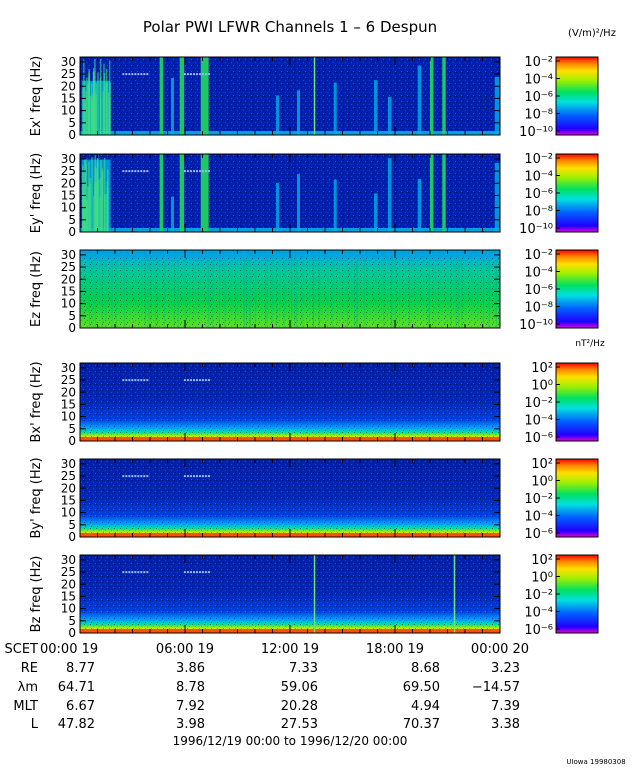 This screenshot has height=768, width=640. I want to click on y-axis-label: Bx' freq (Hz), so click(36, 401).